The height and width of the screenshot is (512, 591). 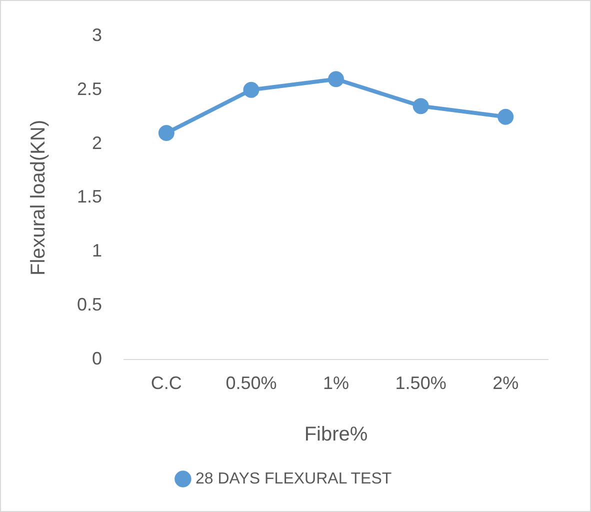 I want to click on y-tick-label: 1.5, so click(x=89, y=196).